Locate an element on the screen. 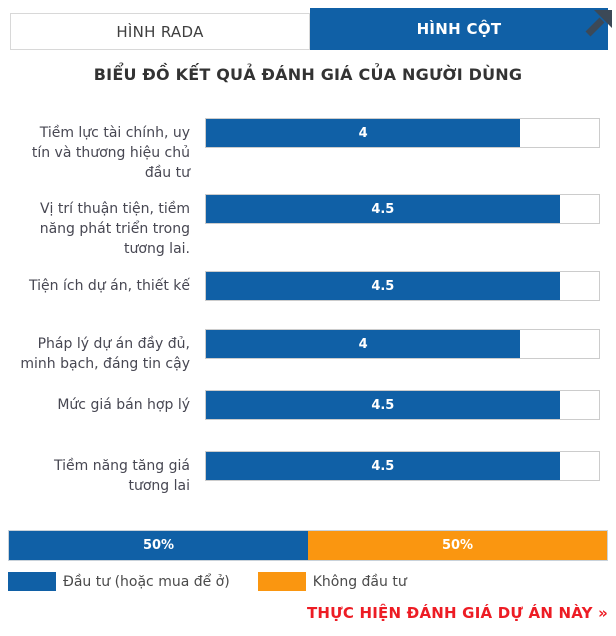  legend-swatch-blue is located at coordinates (32, 581).